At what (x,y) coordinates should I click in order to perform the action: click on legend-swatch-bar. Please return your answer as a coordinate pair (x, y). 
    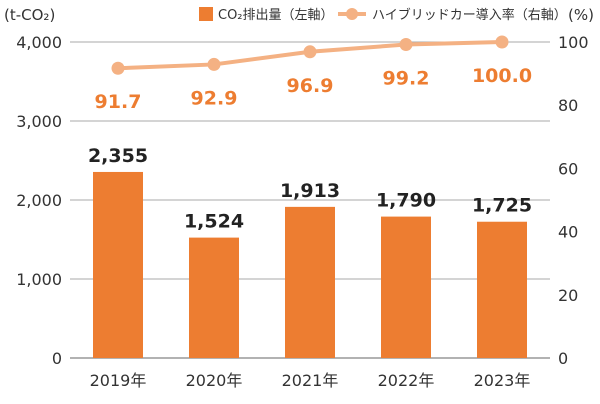
    Looking at the image, I should click on (206, 14).